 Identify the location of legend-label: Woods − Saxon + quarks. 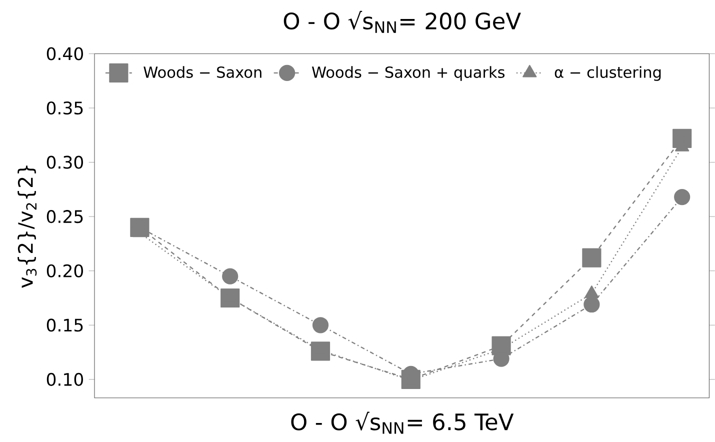
(408, 74).